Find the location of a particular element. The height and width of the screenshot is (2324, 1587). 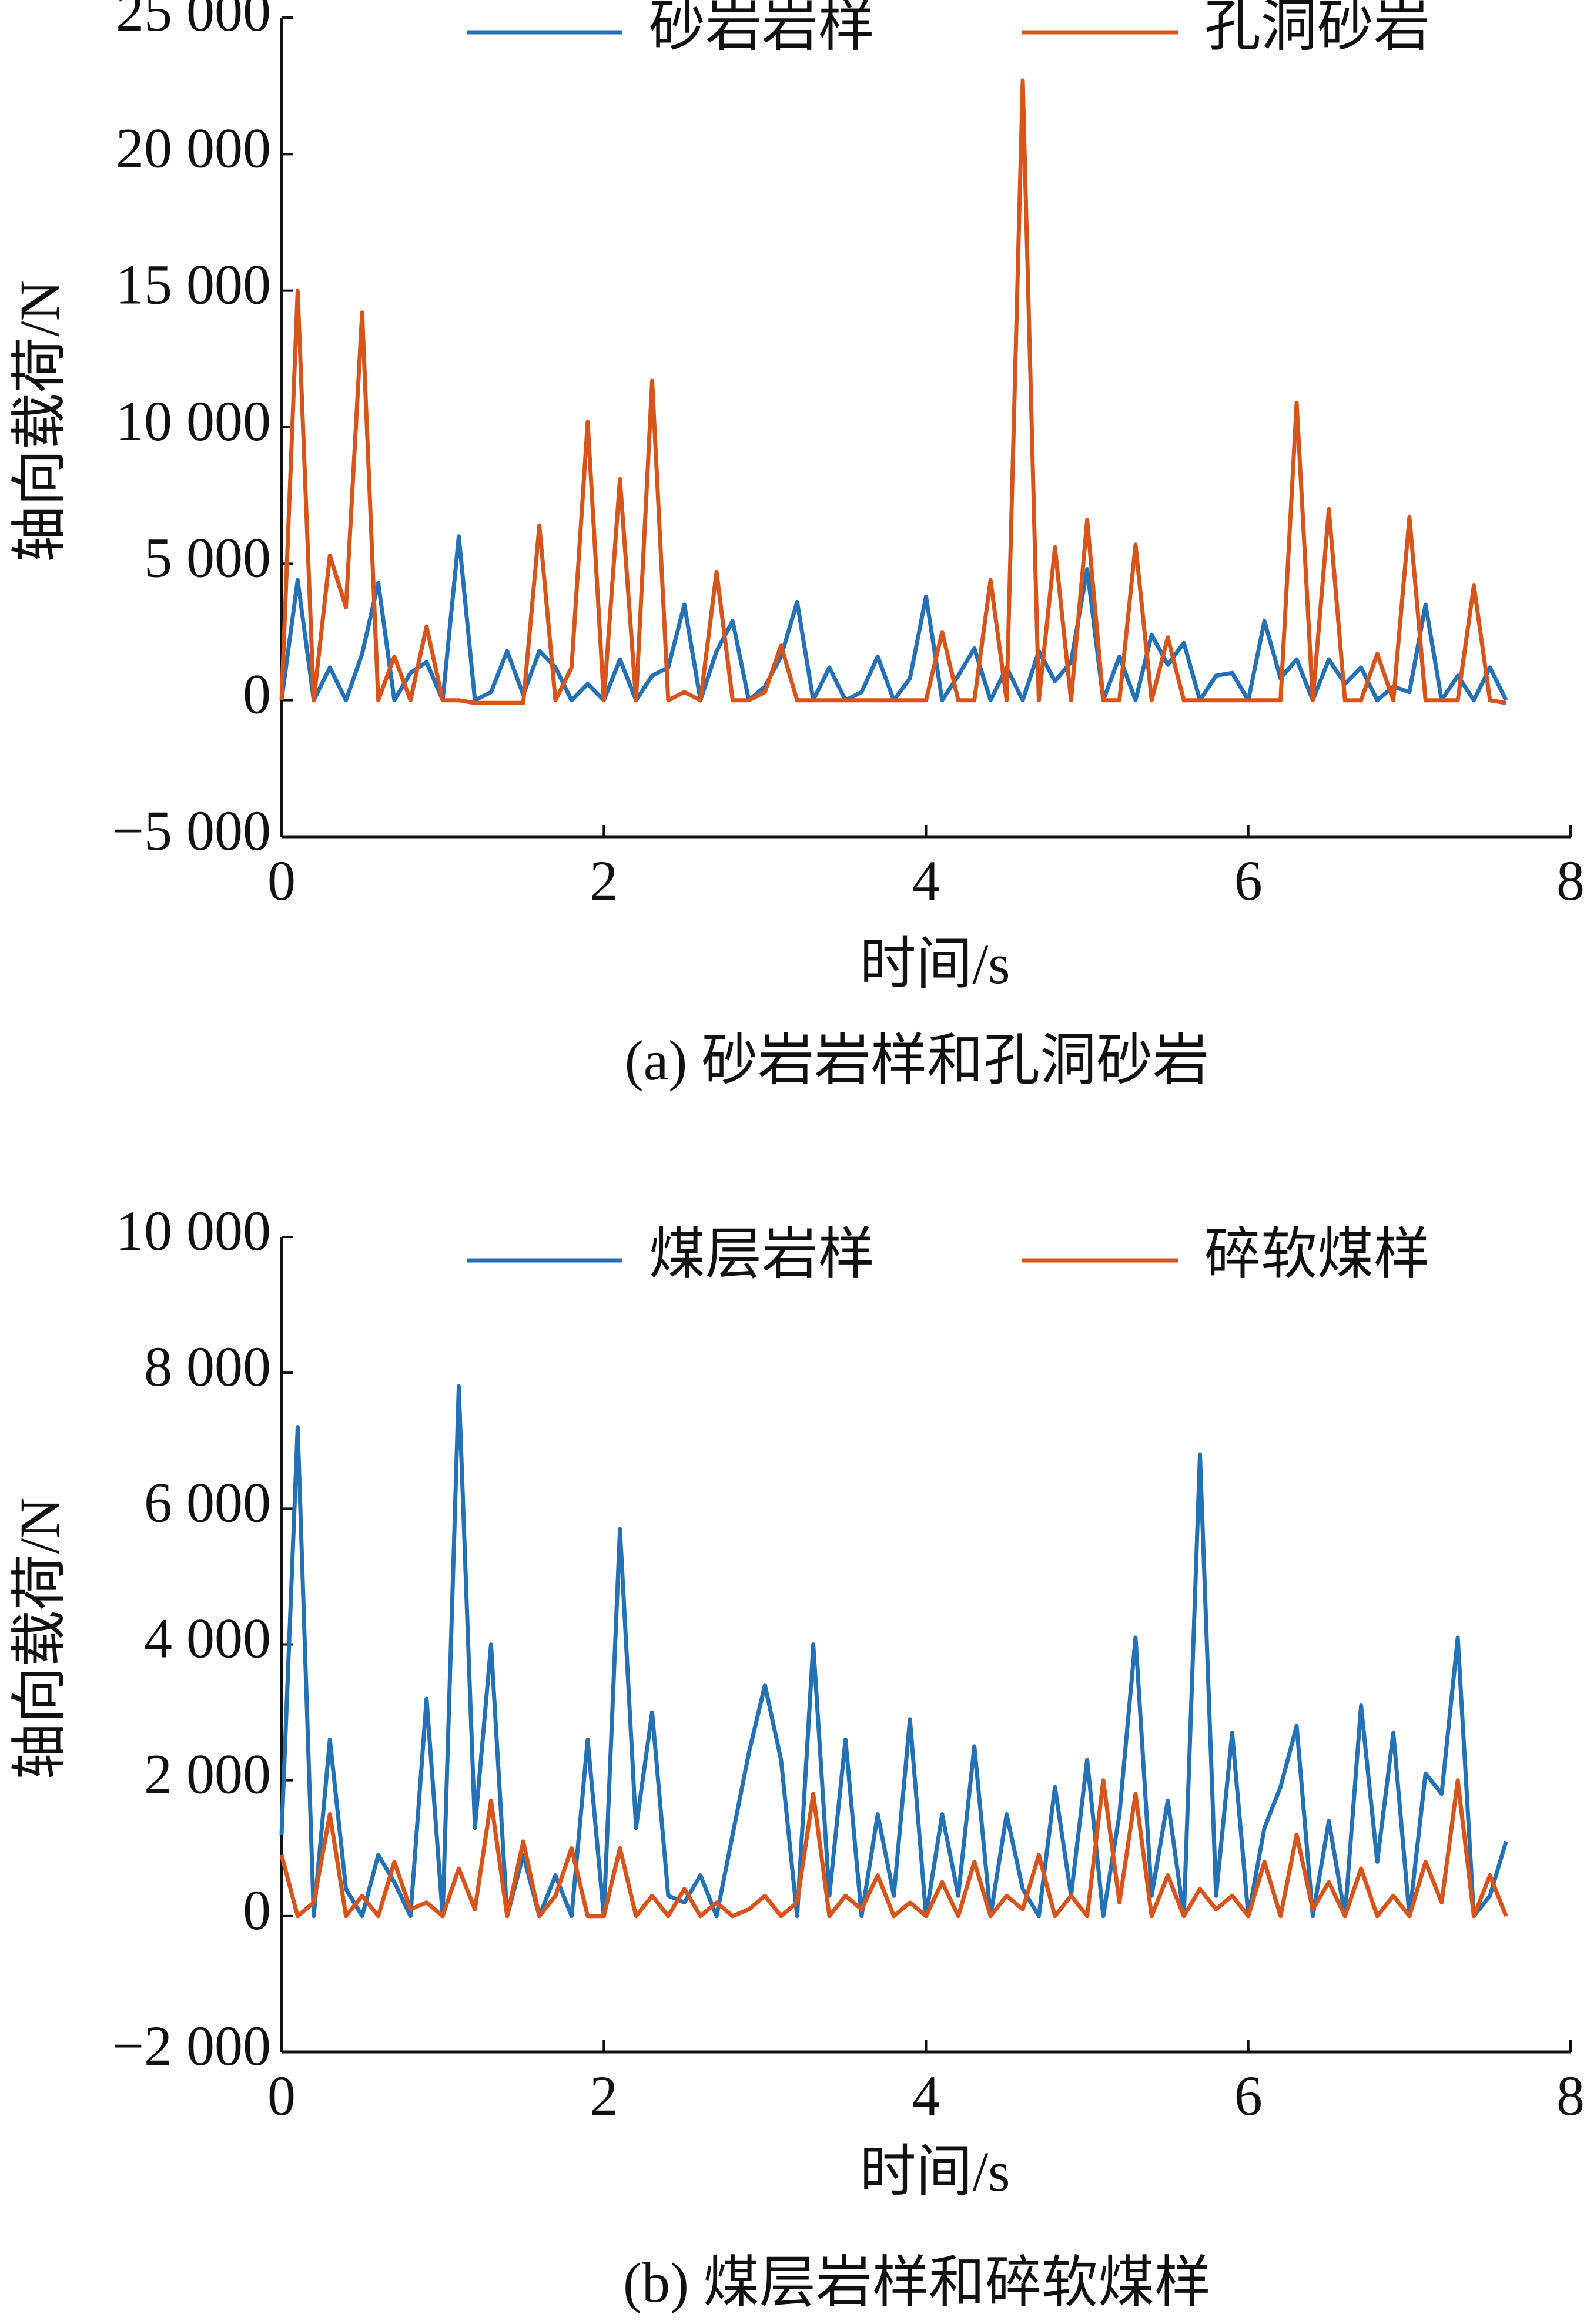

y-tick-label: 2 000 is located at coordinates (207, 1775).